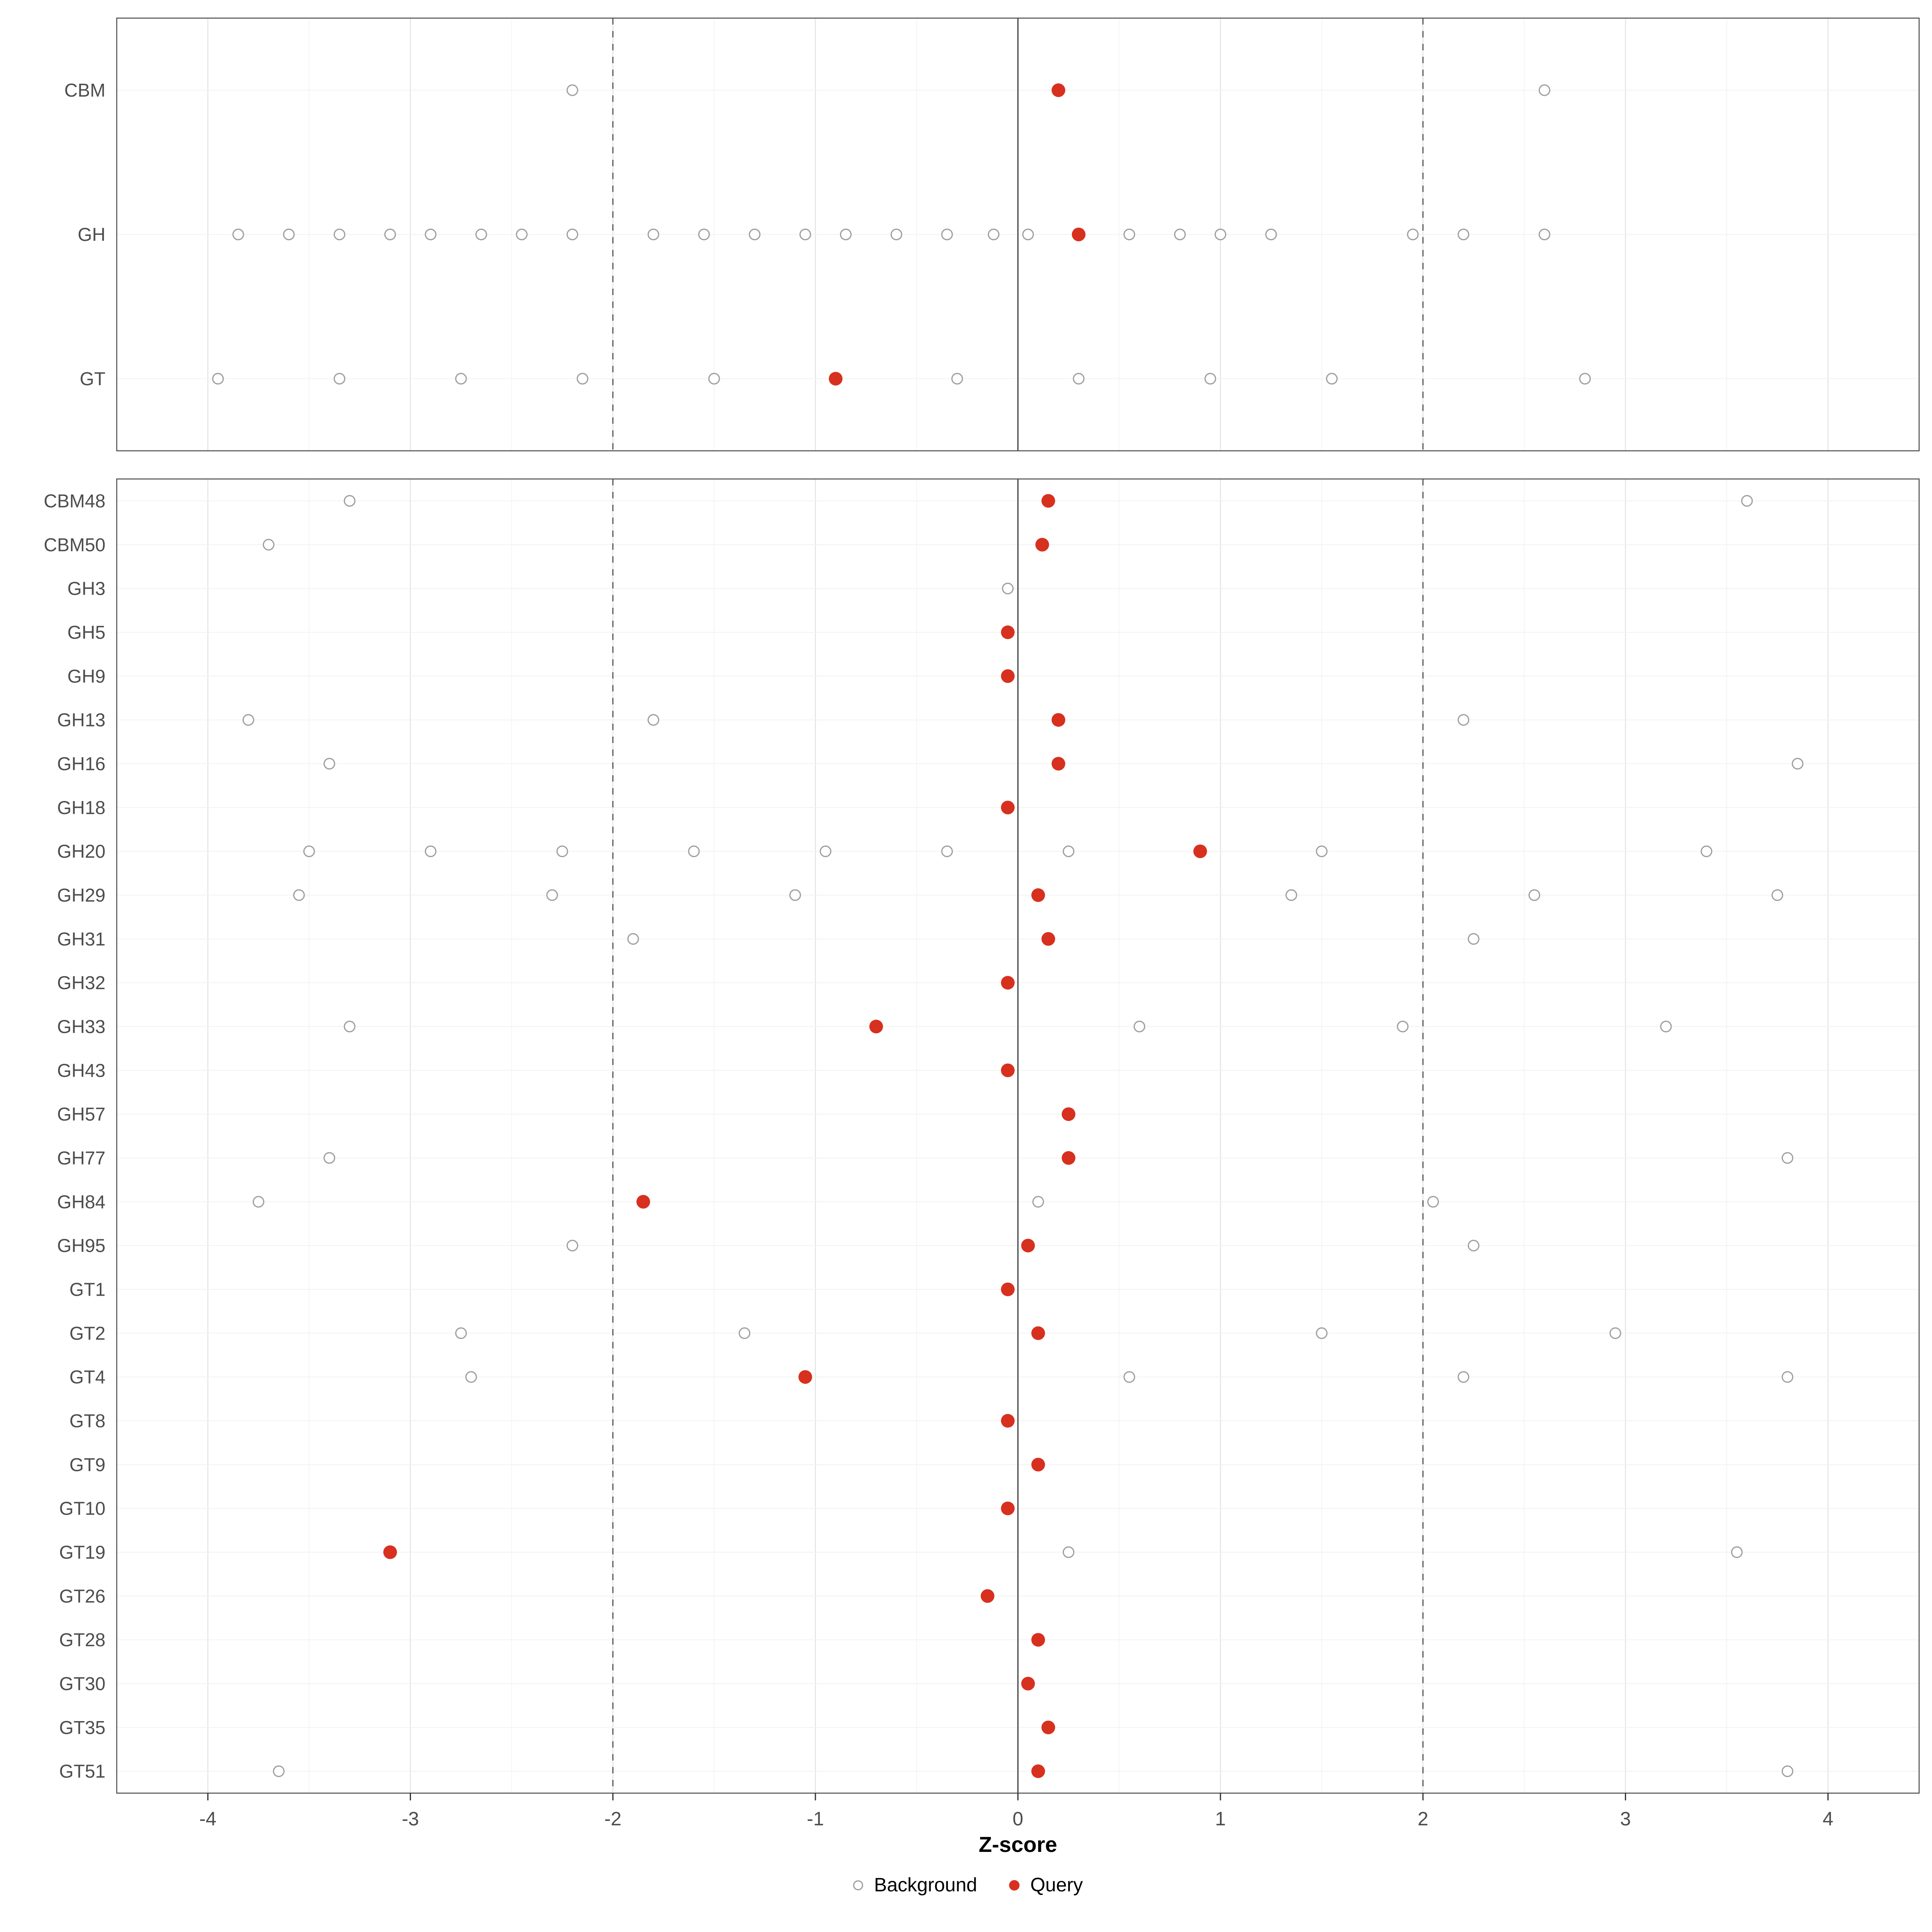 The image size is (1932, 1932). Describe the element at coordinates (82, 1727) in the screenshot. I see `category-label: GT35` at that location.